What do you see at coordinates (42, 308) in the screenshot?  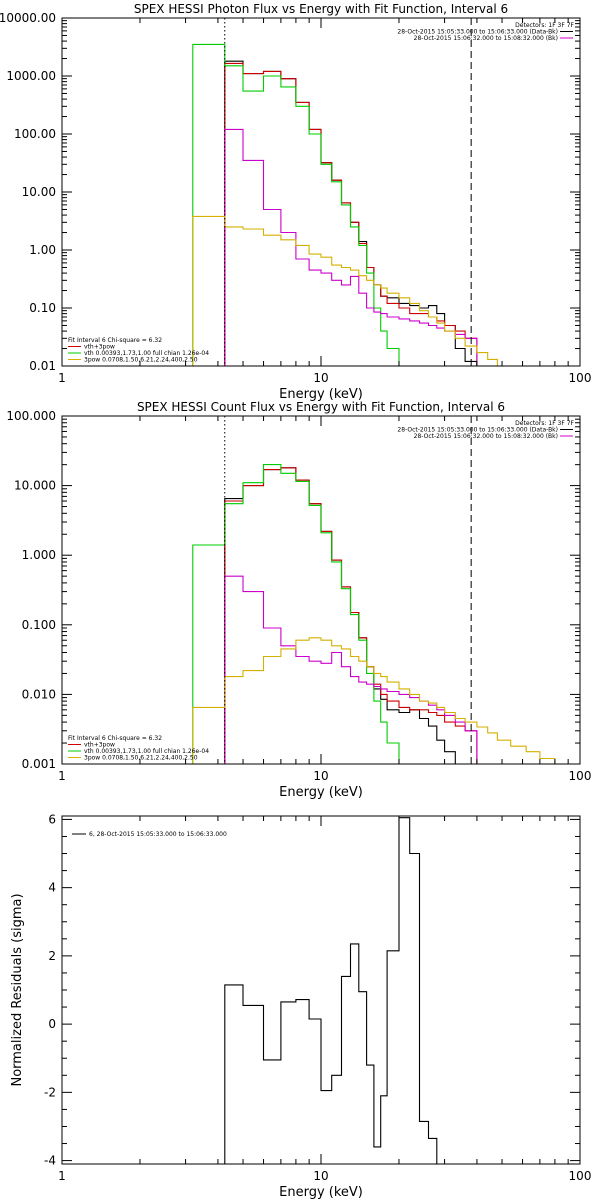 I see `y-tick-label: 0.10` at bounding box center [42, 308].